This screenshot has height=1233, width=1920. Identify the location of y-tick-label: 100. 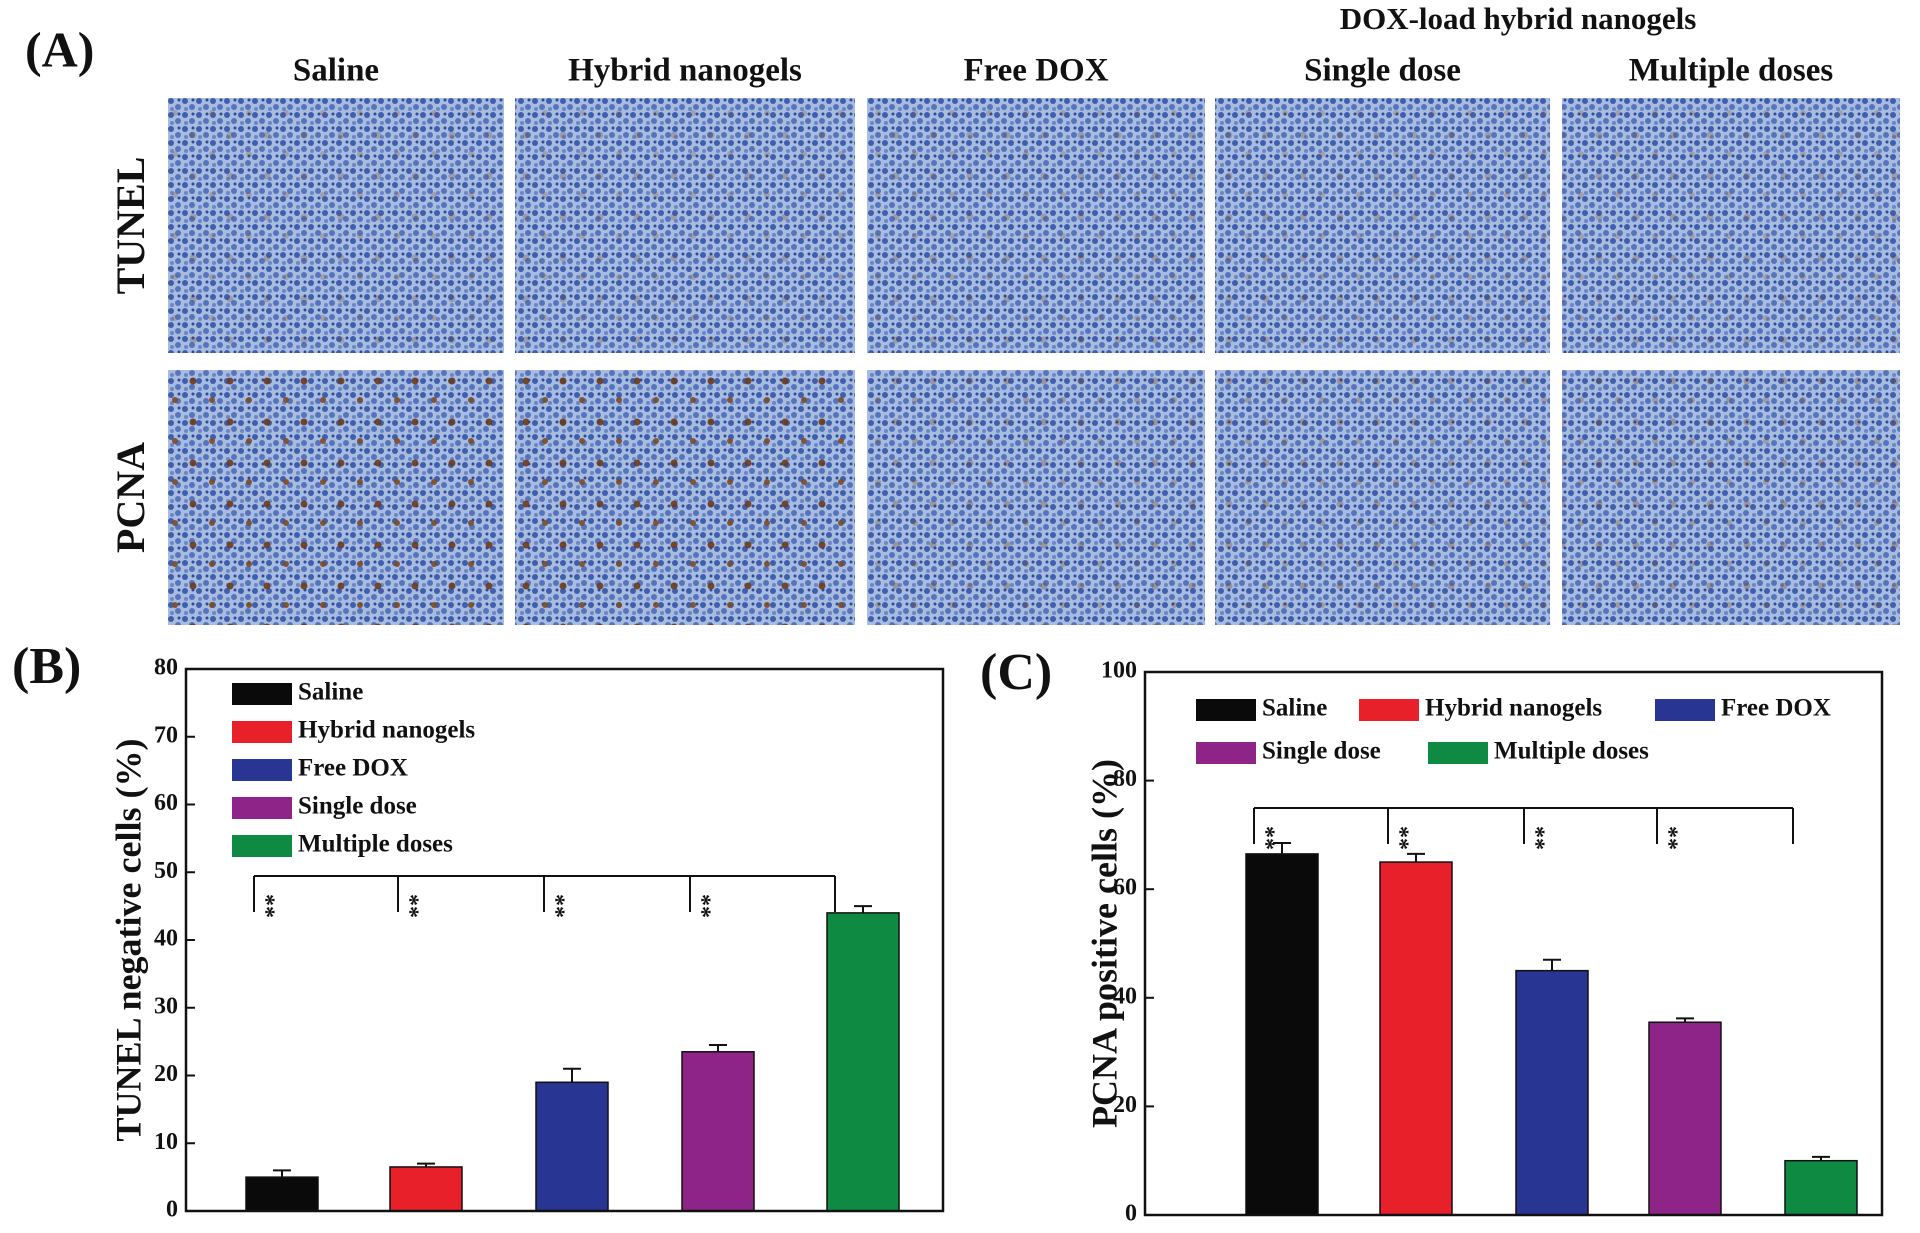
(1119, 671).